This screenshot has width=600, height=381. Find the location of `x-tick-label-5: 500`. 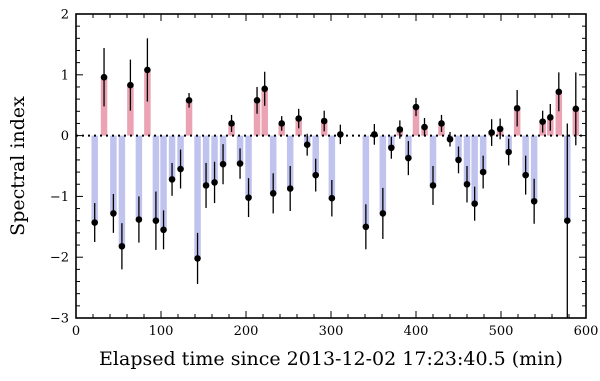

x-tick-label-5: 500 is located at coordinates (501, 331).